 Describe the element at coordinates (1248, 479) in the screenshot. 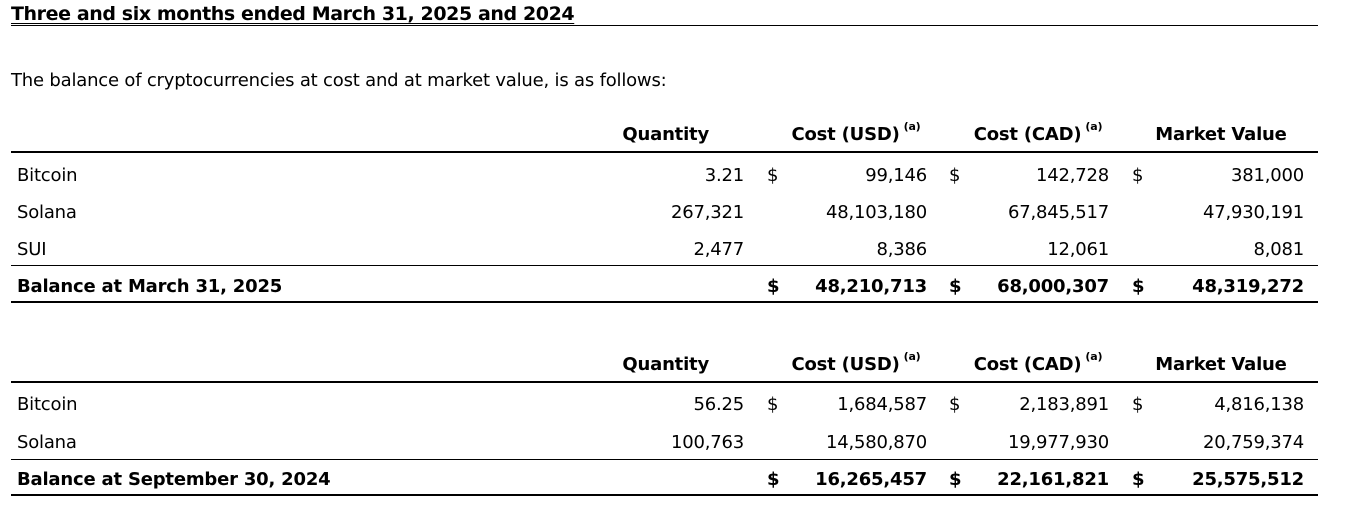

I see `total-market-value: 25,575,512` at that location.